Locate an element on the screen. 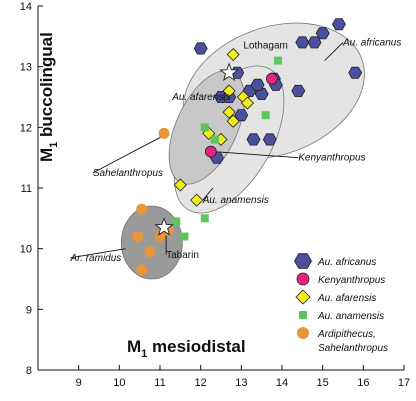 The width and height of the screenshot is (416, 401). legend-label-ardipithecus: Ardipithecus, is located at coordinates (346, 334).